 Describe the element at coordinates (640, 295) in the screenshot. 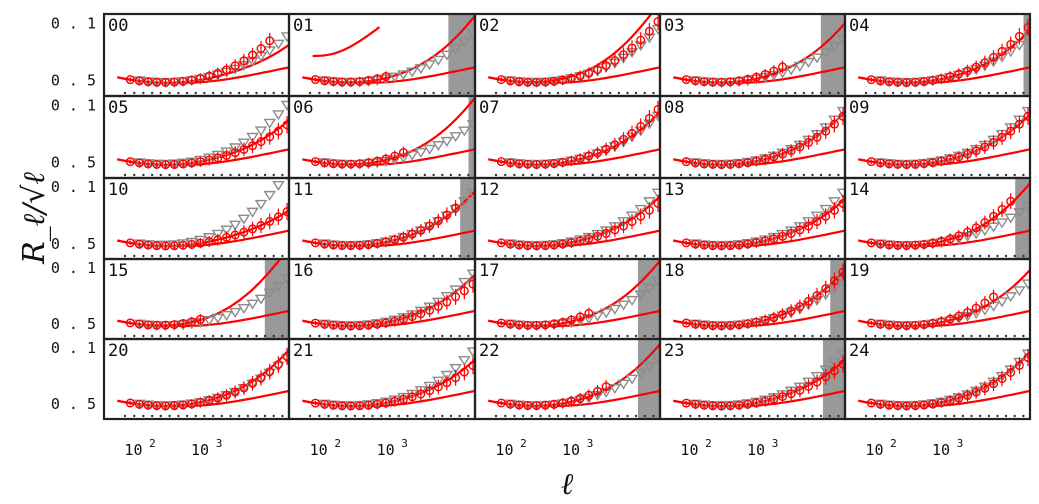

I see `panel-17-gray-marker` at that location.